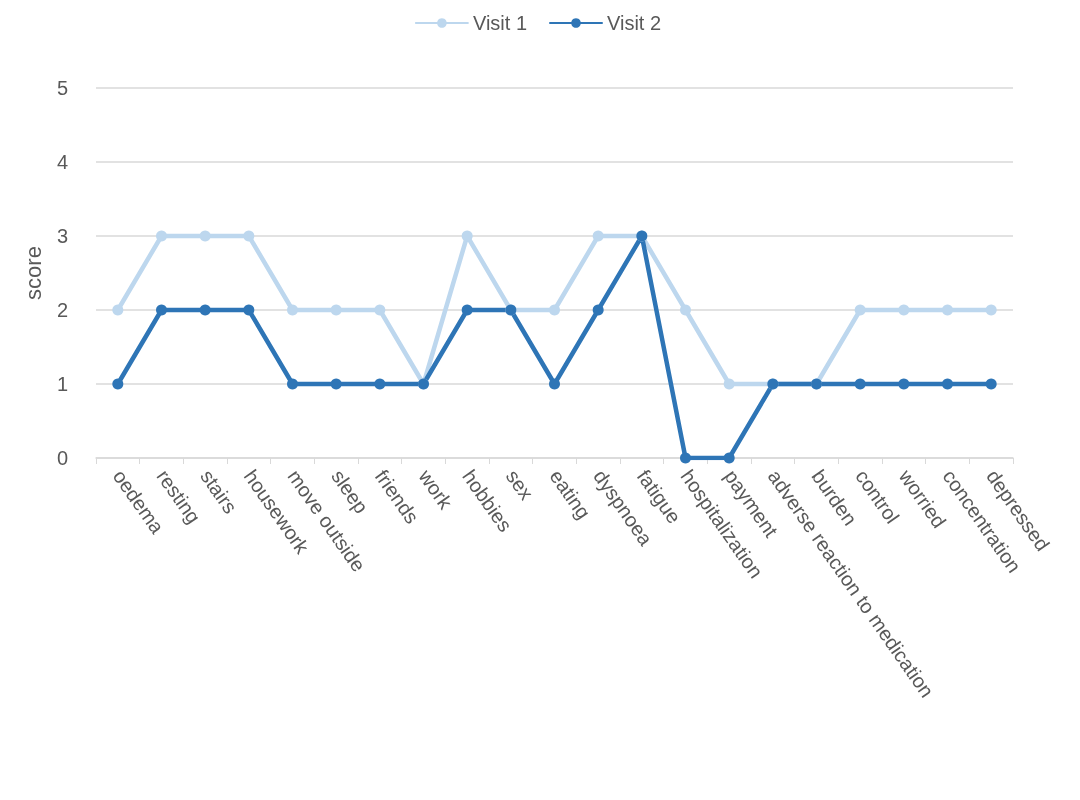  Describe the element at coordinates (62, 236) in the screenshot. I see `y-tick-label: 3` at that location.